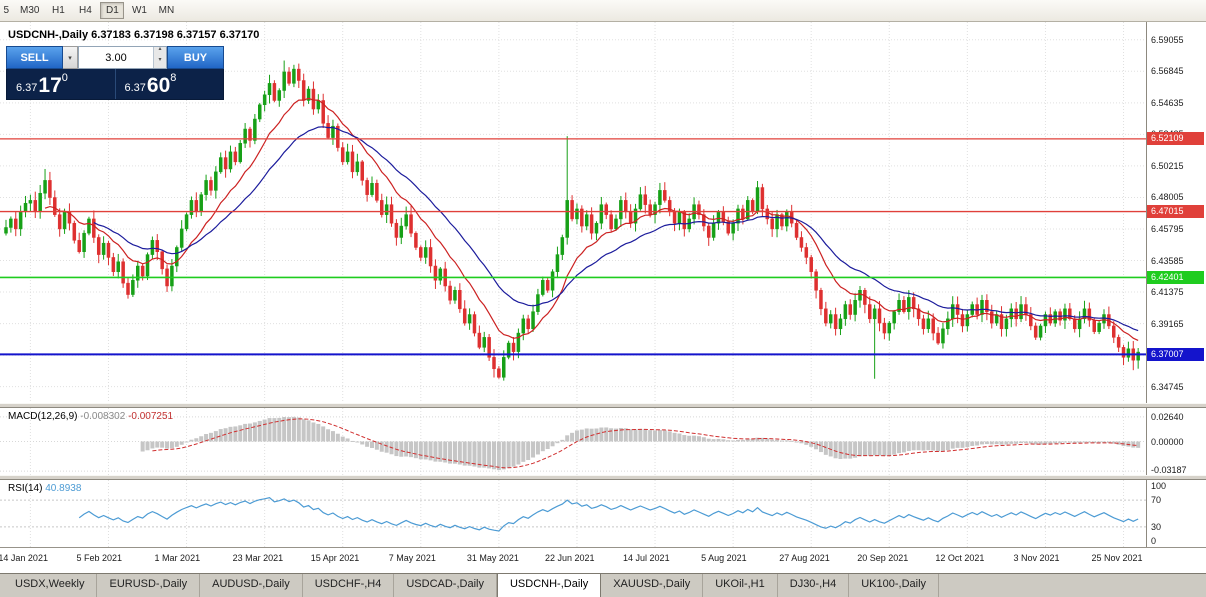 The image size is (1206, 597). What do you see at coordinates (1159, 486) in the screenshot?
I see `rsi-axis-label: 100` at bounding box center [1159, 486].